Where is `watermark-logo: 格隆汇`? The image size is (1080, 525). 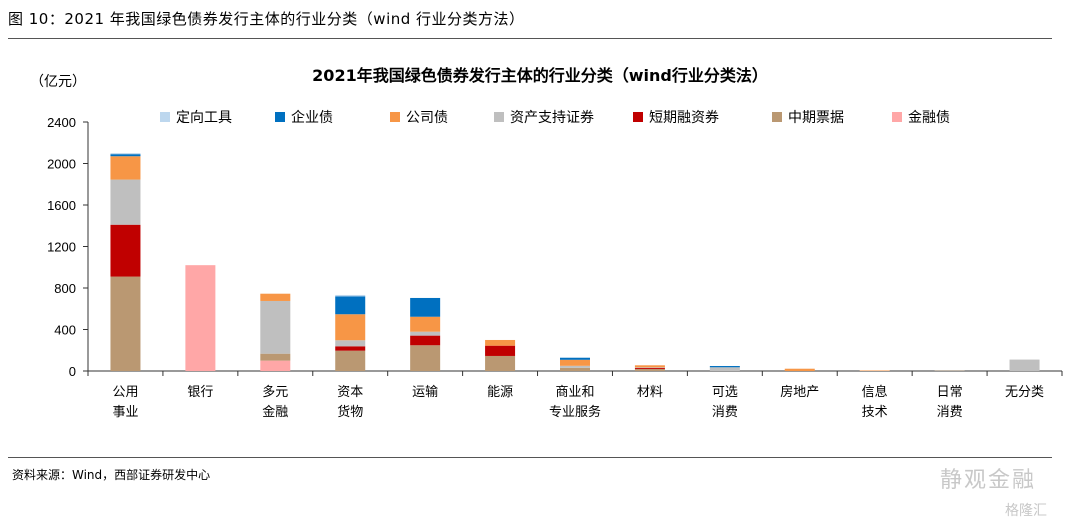 watermark-logo: 格隆汇 is located at coordinates (1026, 511).